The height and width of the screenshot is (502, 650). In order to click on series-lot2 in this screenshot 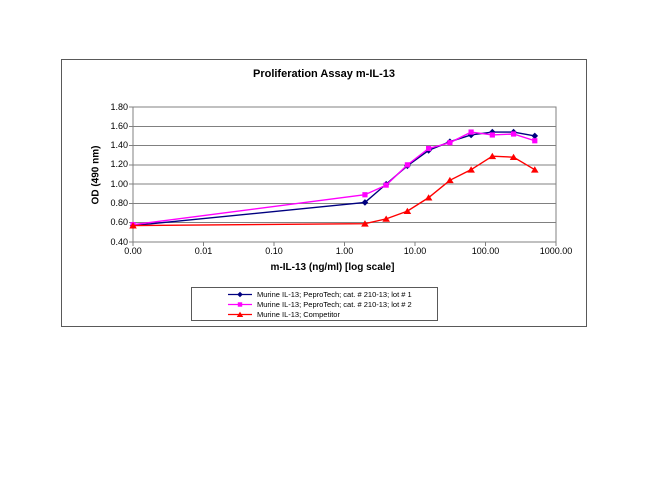, I will do `click(334, 178)`.